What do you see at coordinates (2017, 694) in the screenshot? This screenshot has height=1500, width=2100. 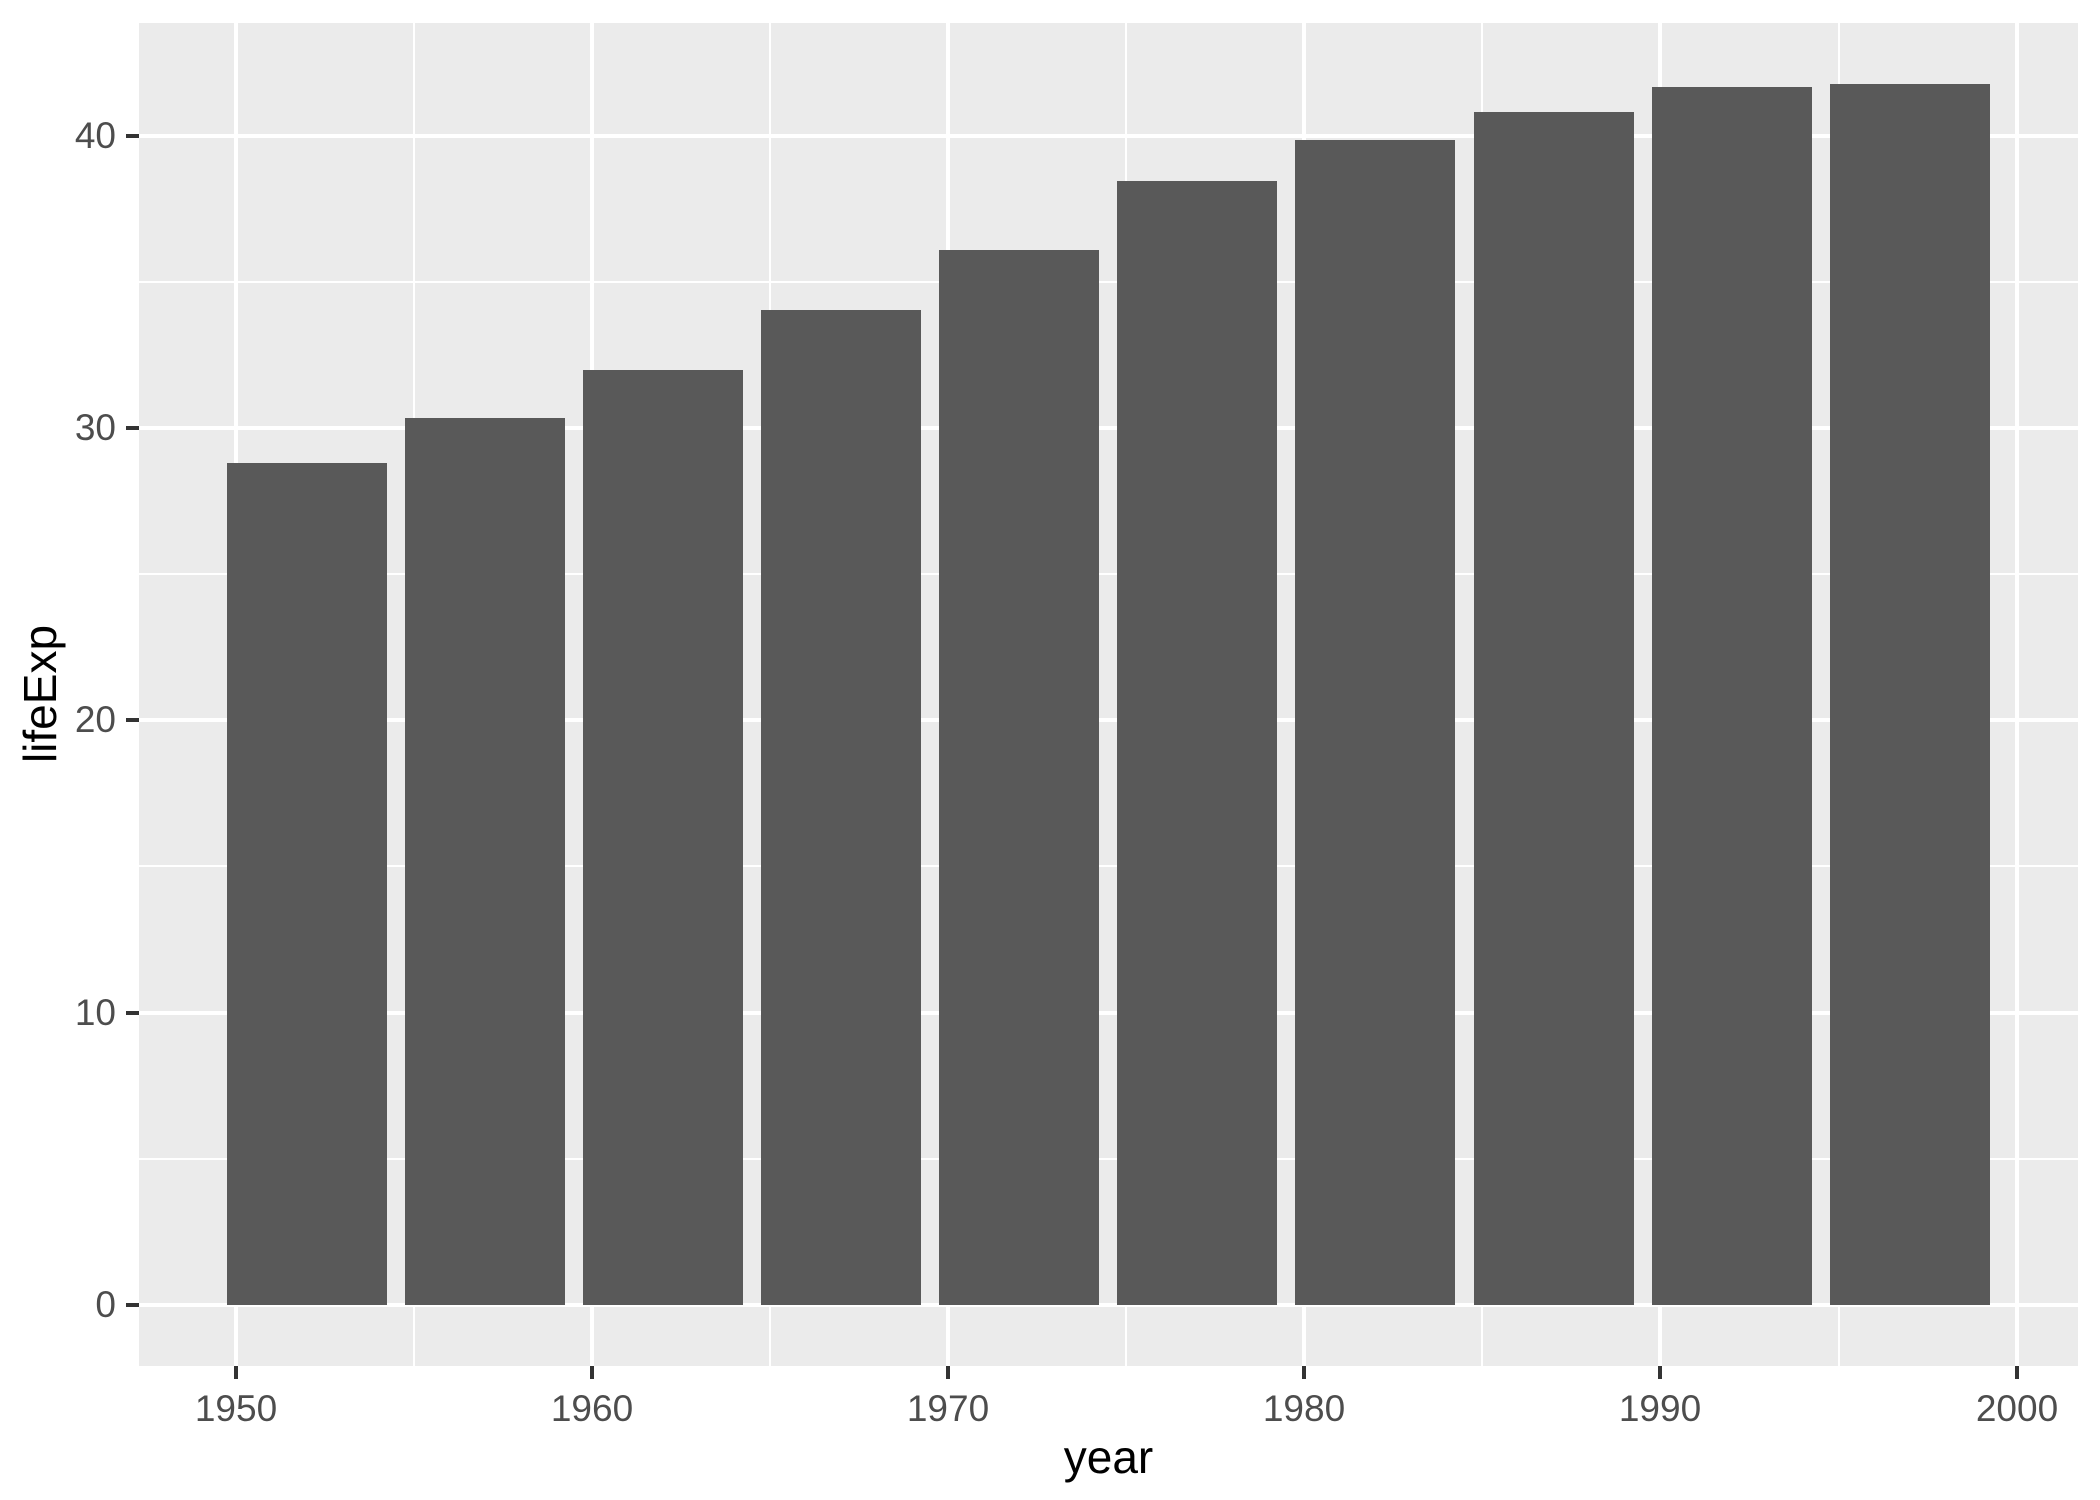 I see `gridline-major-vertical` at bounding box center [2017, 694].